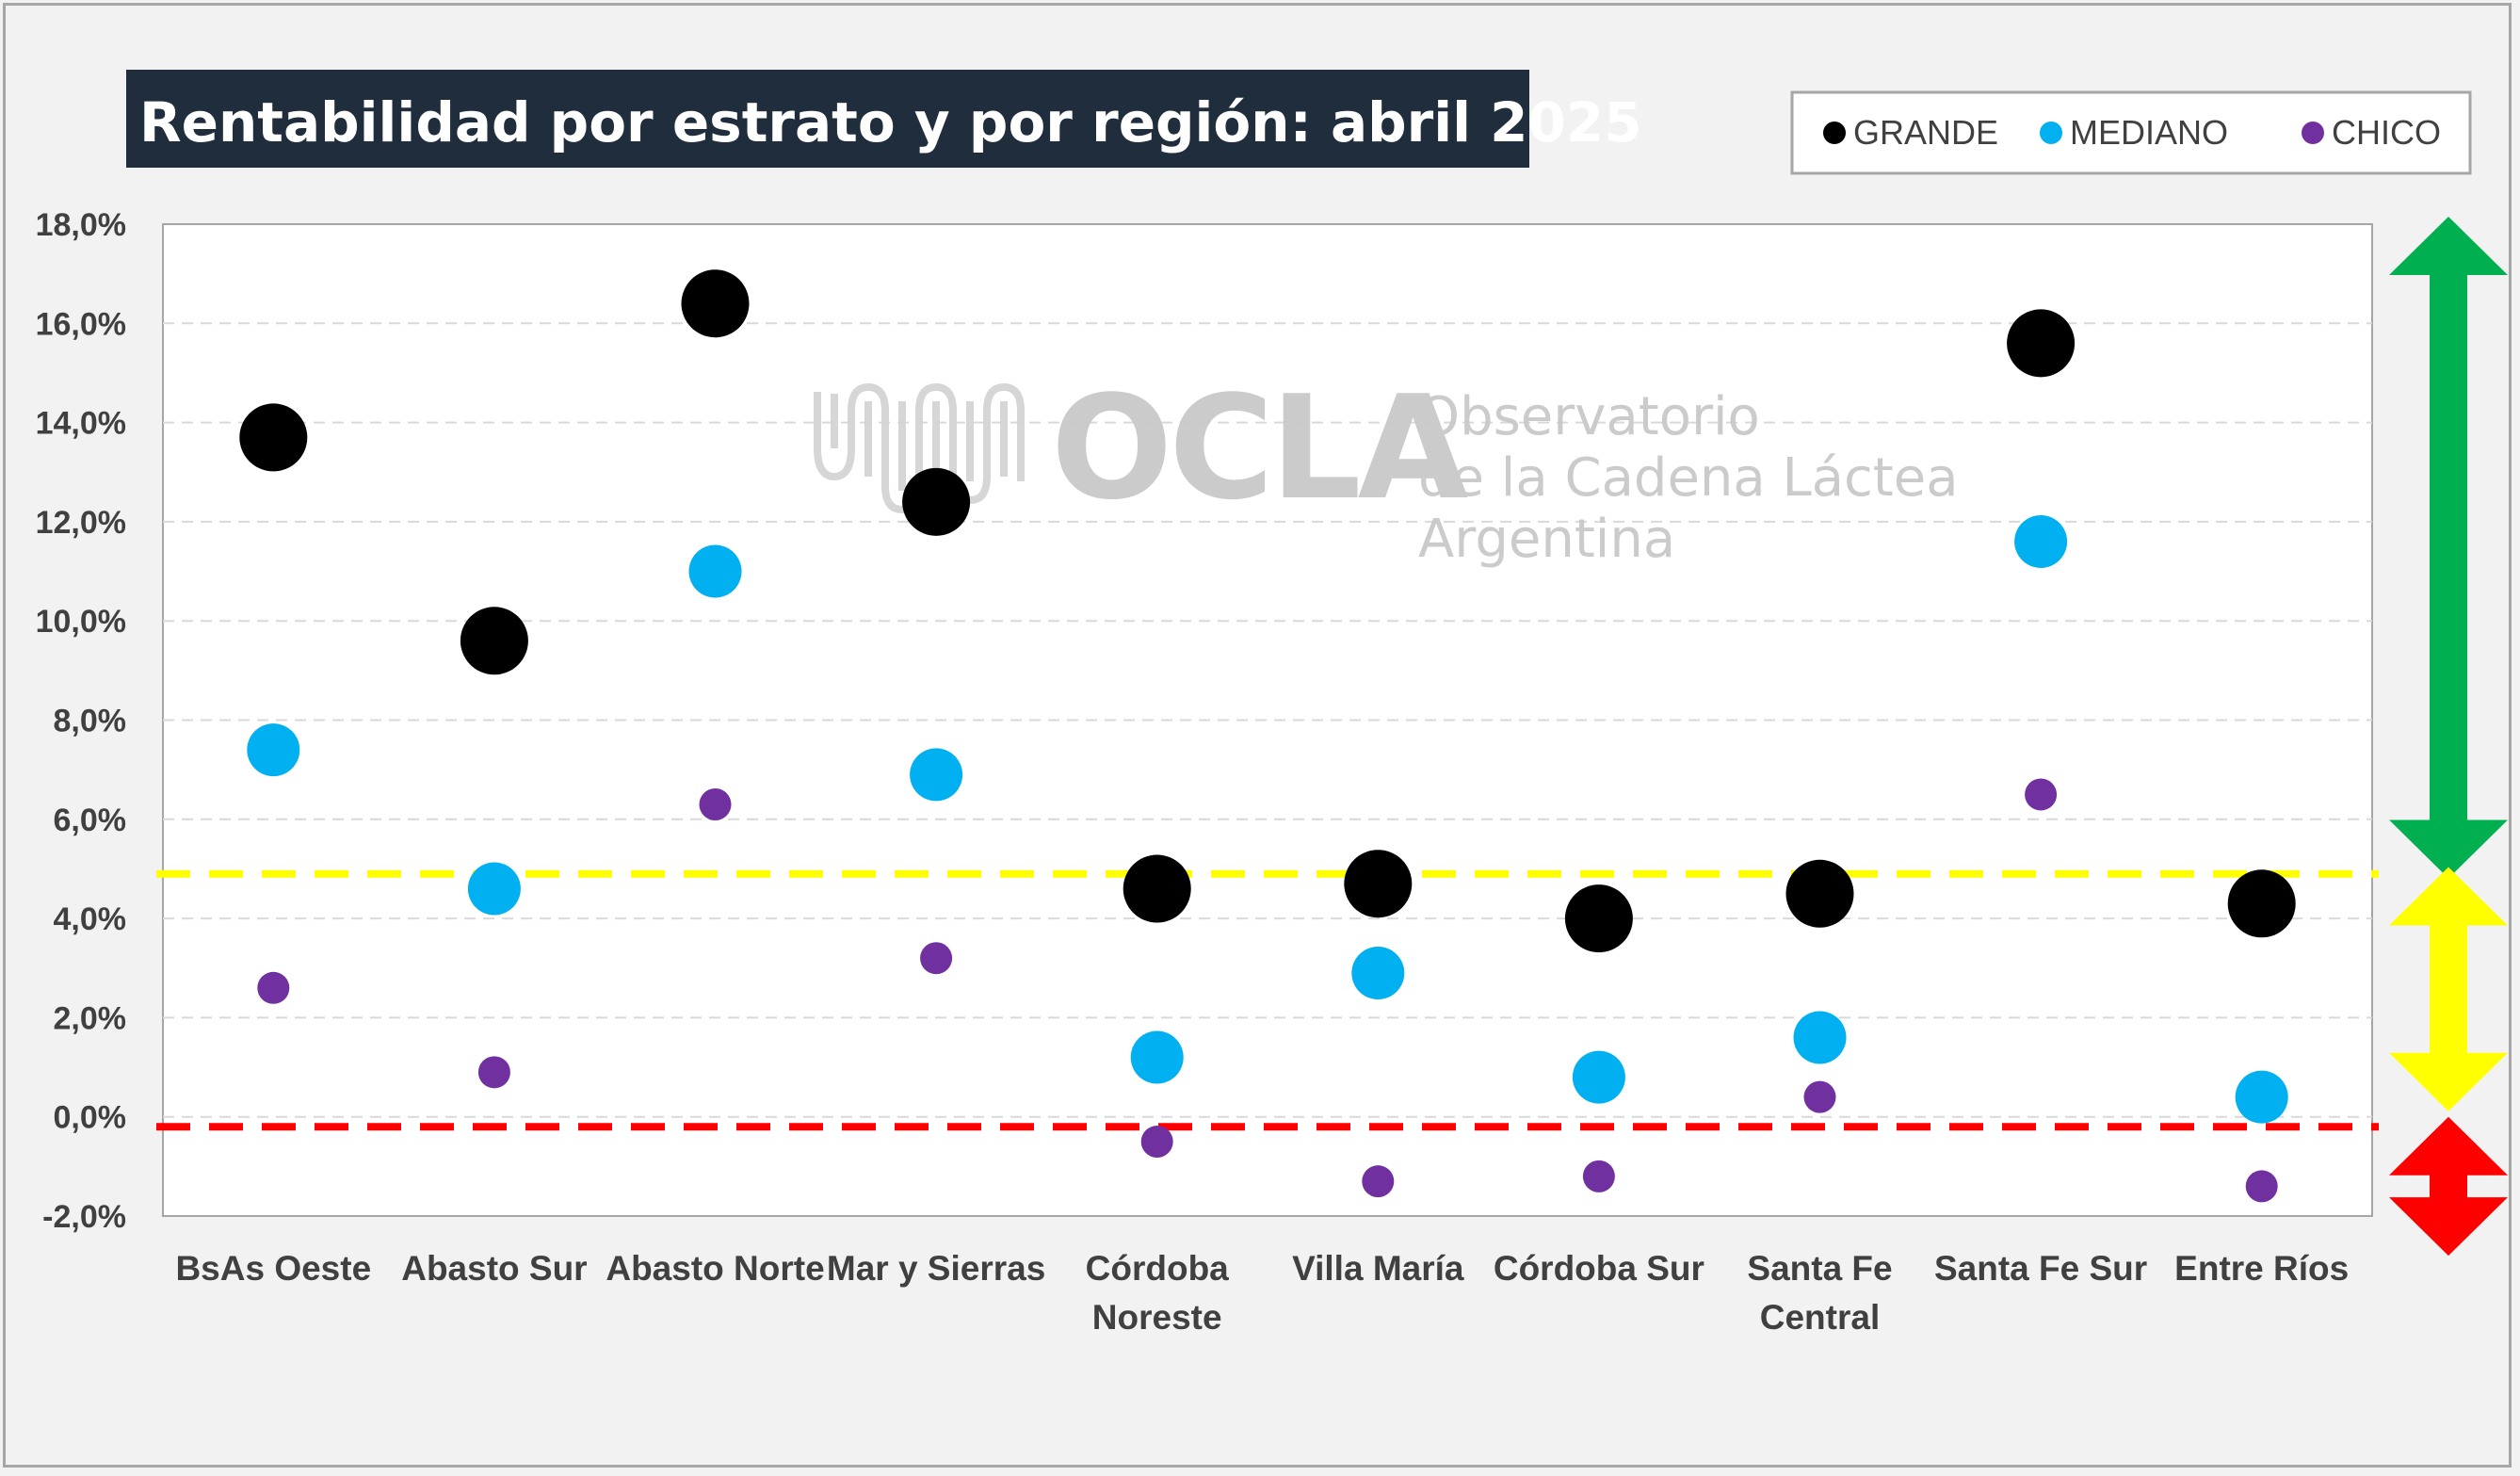 Image resolution: width=2520 pixels, height=1476 pixels. What do you see at coordinates (1820, 1317) in the screenshot?
I see `x-tick-label: Central` at bounding box center [1820, 1317].